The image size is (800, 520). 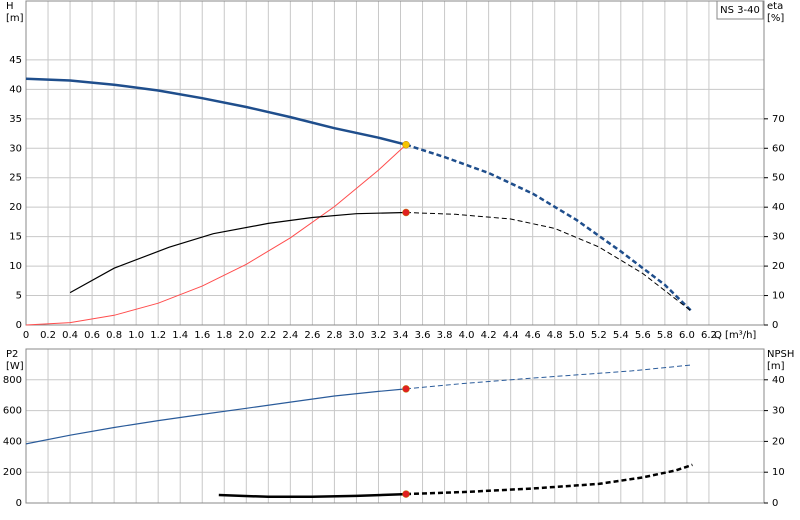 I want to click on y2-axis-unit: [m], so click(x=776, y=366).